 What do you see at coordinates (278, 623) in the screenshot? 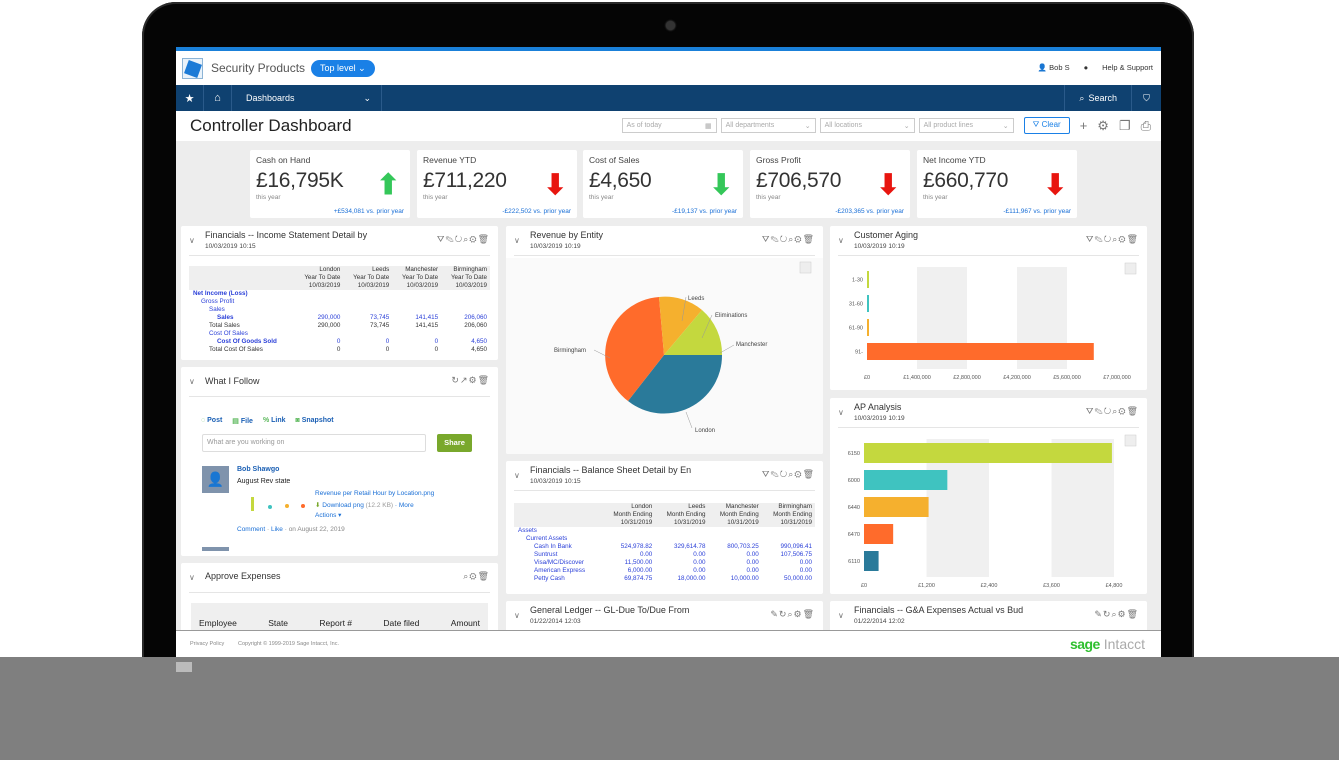
I see `column-header: State` at bounding box center [278, 623].